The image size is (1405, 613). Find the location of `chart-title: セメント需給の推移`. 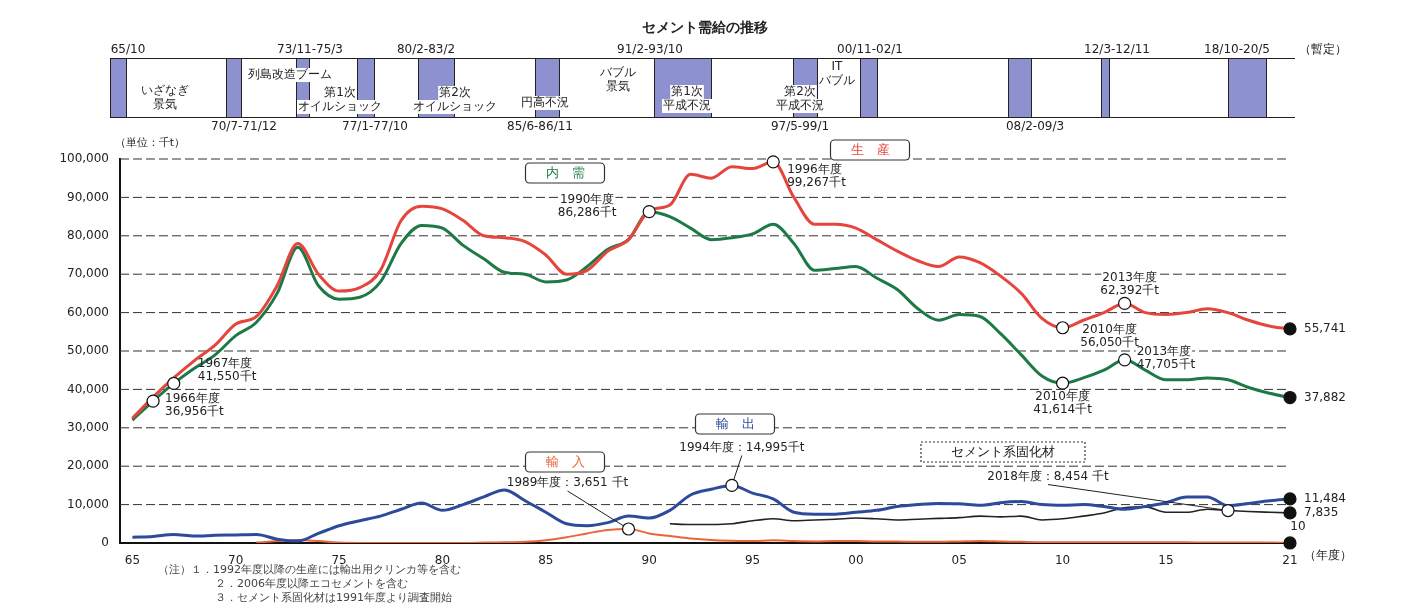

chart-title: セメント需給の推移 is located at coordinates (705, 26).